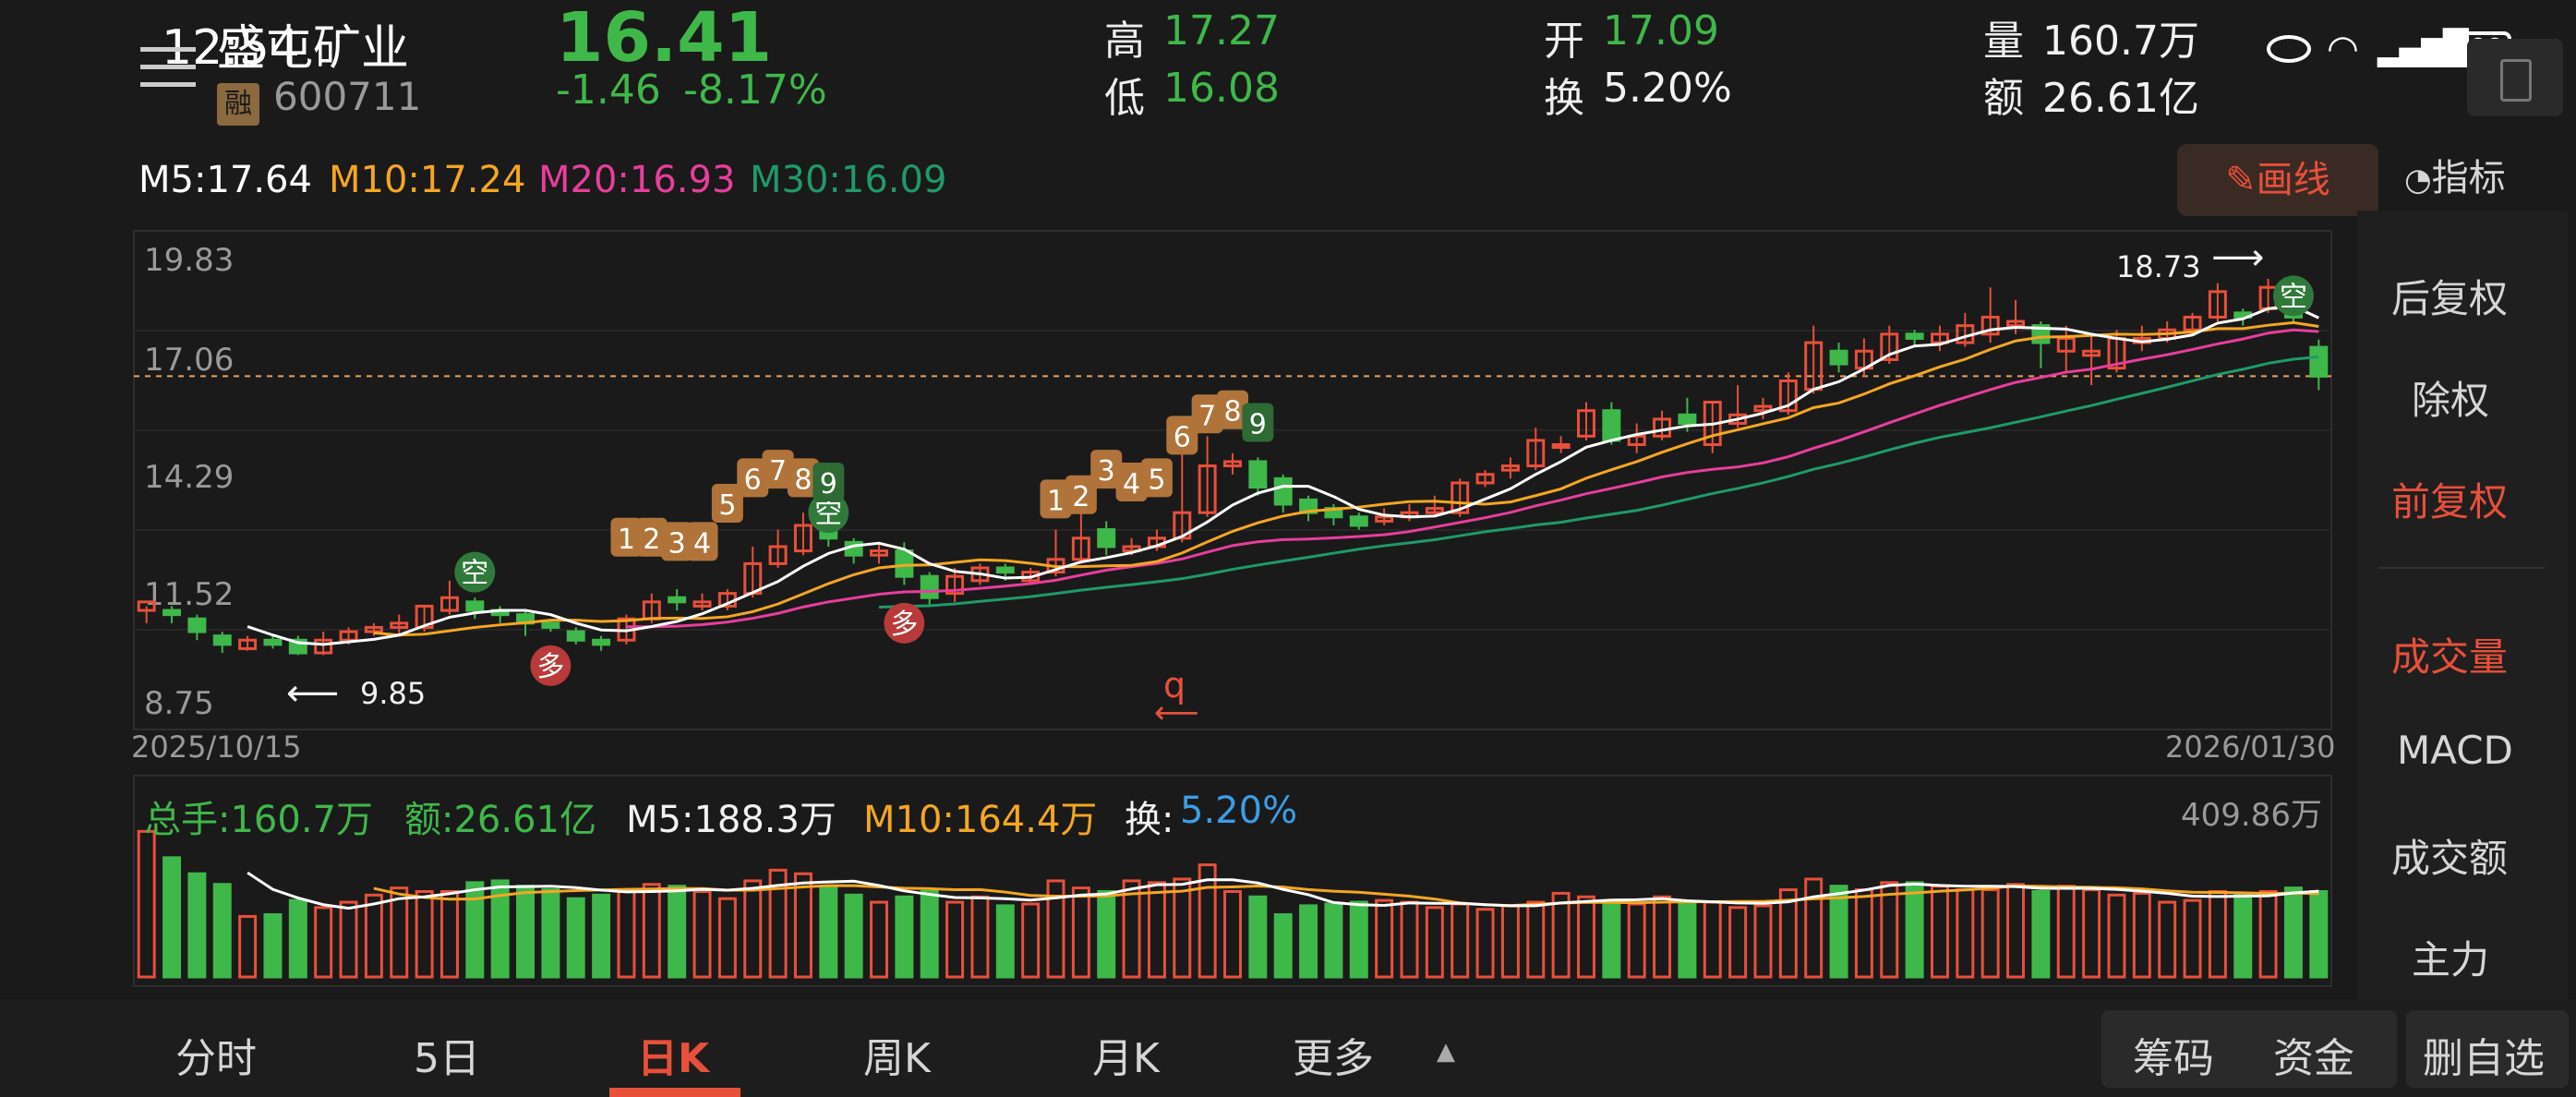 The width and height of the screenshot is (2576, 1097). What do you see at coordinates (2277, 180) in the screenshot?
I see `draw-line-button: ✎画线` at bounding box center [2277, 180].